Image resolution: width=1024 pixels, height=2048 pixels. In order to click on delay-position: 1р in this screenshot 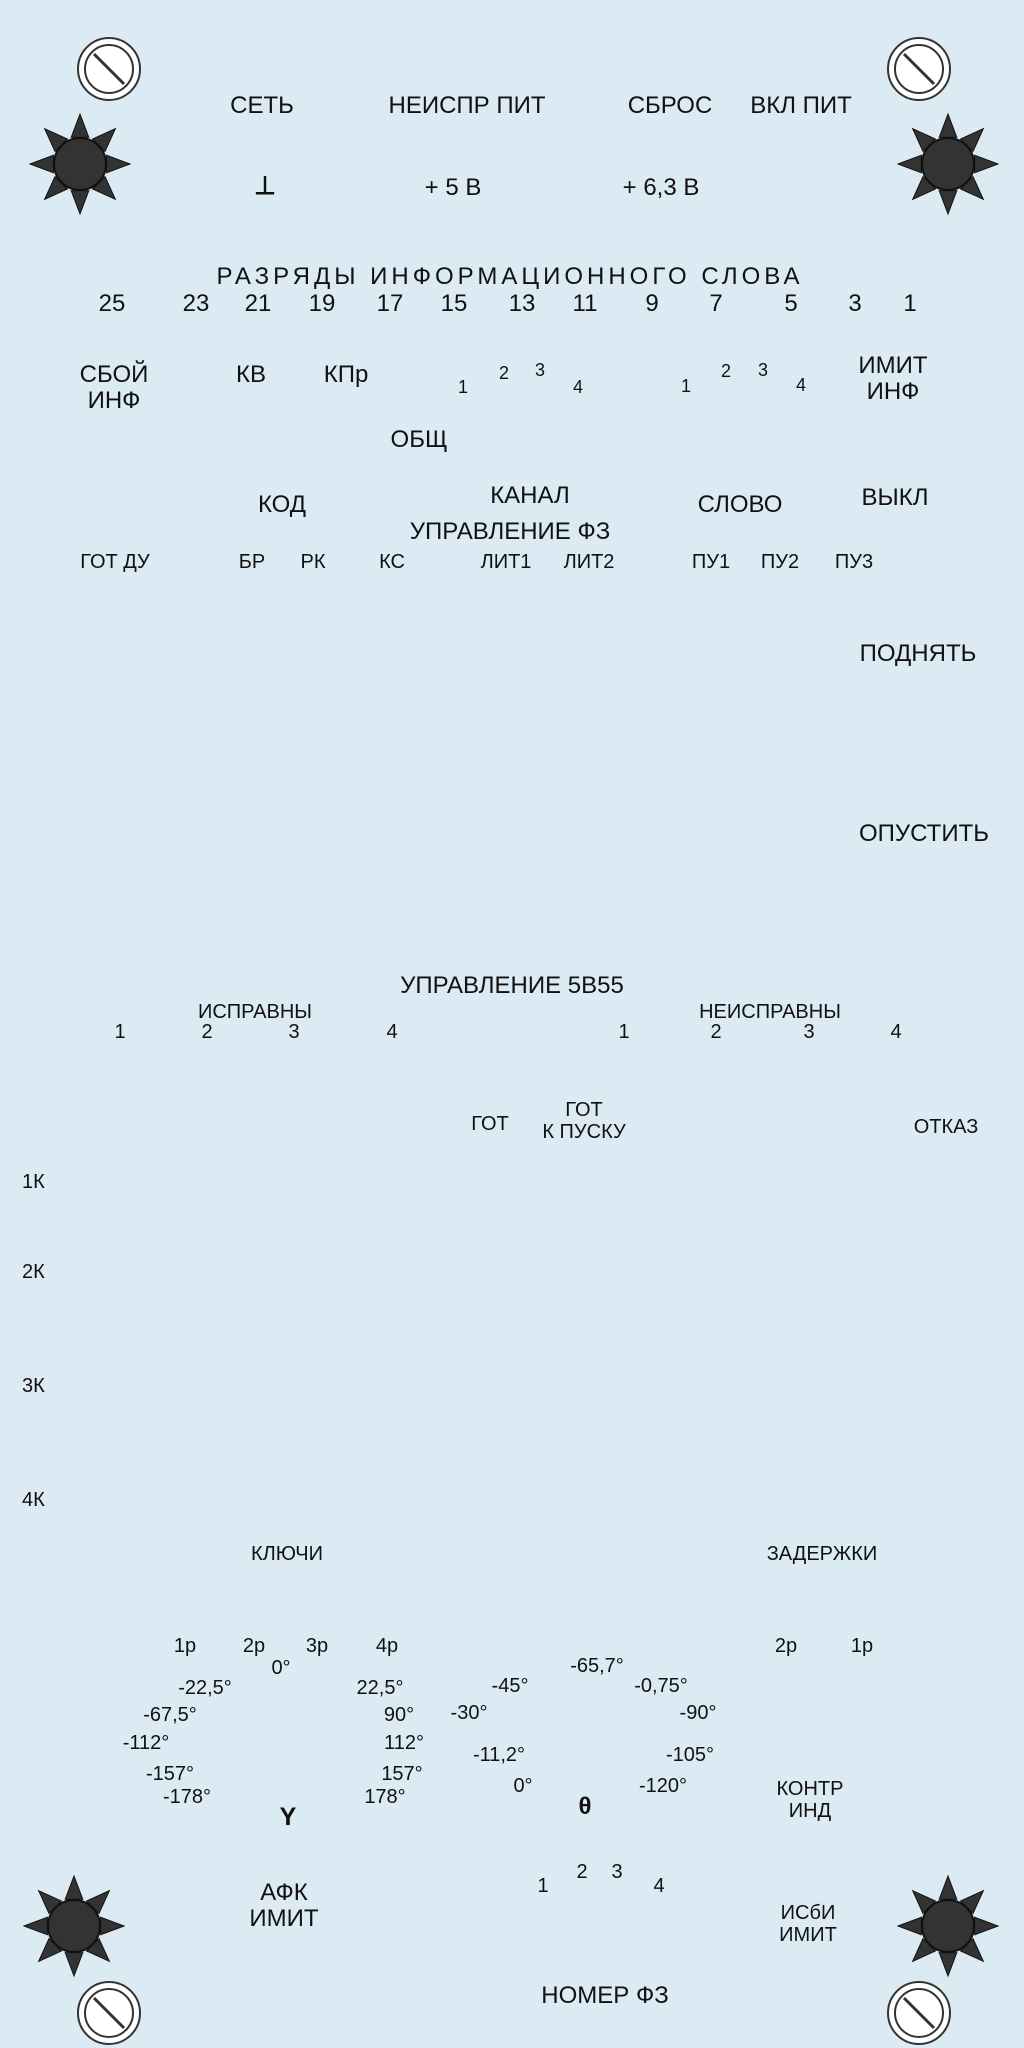, I will do `click(862, 1646)`.